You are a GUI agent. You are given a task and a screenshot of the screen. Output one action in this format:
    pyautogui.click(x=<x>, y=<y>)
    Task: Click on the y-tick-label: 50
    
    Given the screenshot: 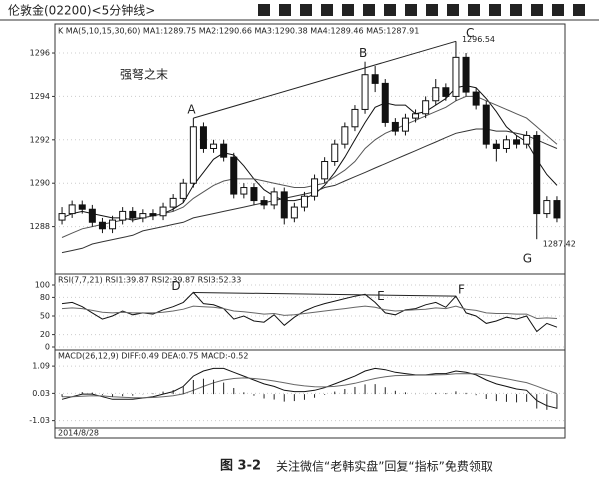 What is the action you would take?
    pyautogui.click(x=45, y=316)
    